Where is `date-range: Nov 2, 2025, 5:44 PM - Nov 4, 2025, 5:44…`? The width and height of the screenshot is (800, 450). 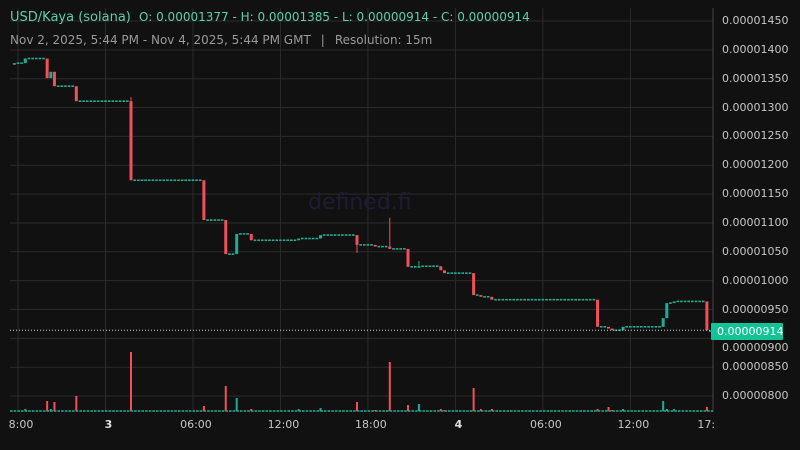
date-range: Nov 2, 2025, 5:44 PM - Nov 4, 2025, 5:44… is located at coordinates (160, 40).